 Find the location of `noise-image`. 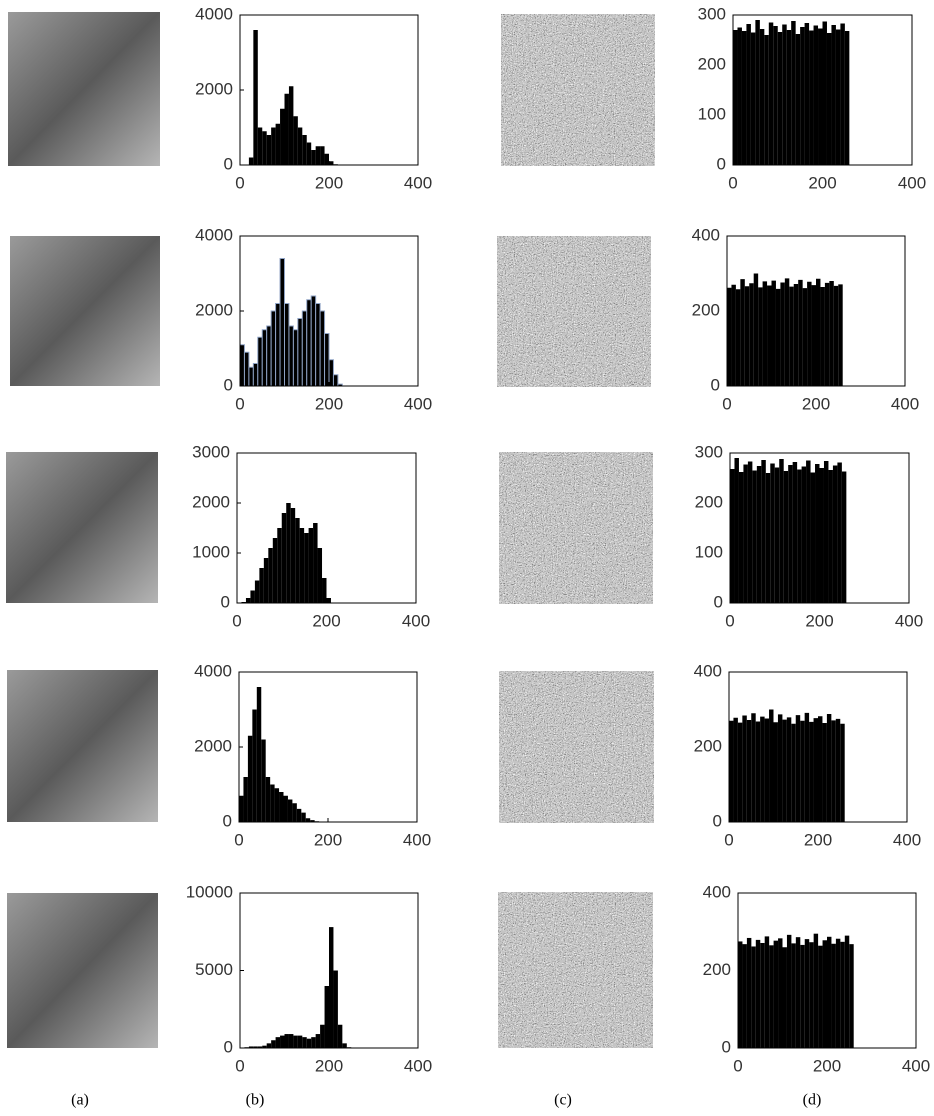

noise-image is located at coordinates (578, 90).